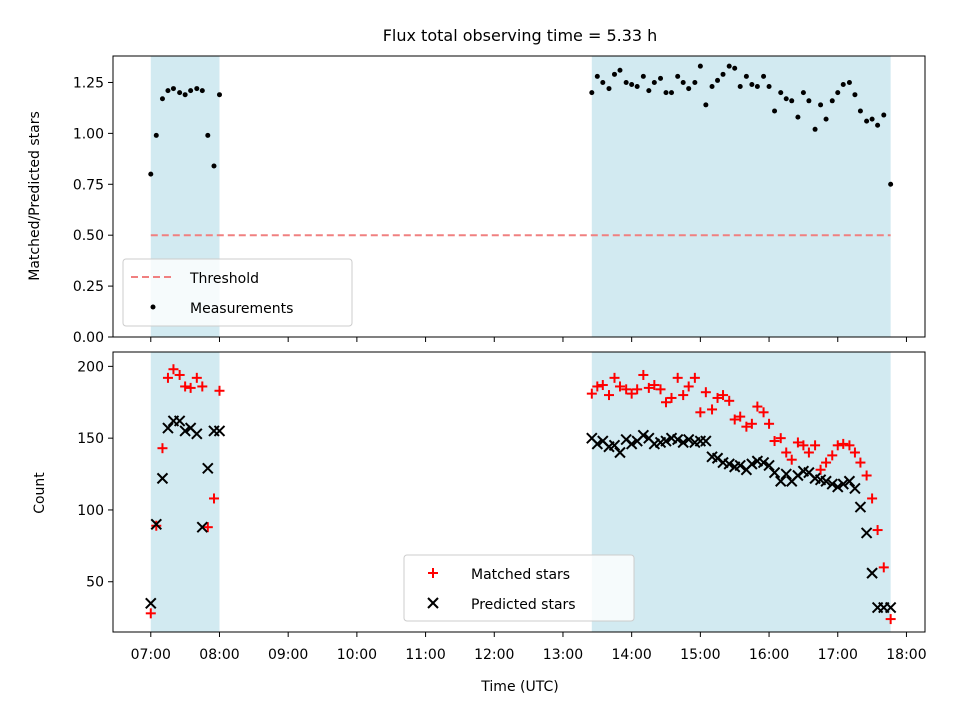 The width and height of the screenshot is (960, 720). Describe the element at coordinates (700, 655) in the screenshot. I see `bottom-xtick-label: 15:00` at that location.